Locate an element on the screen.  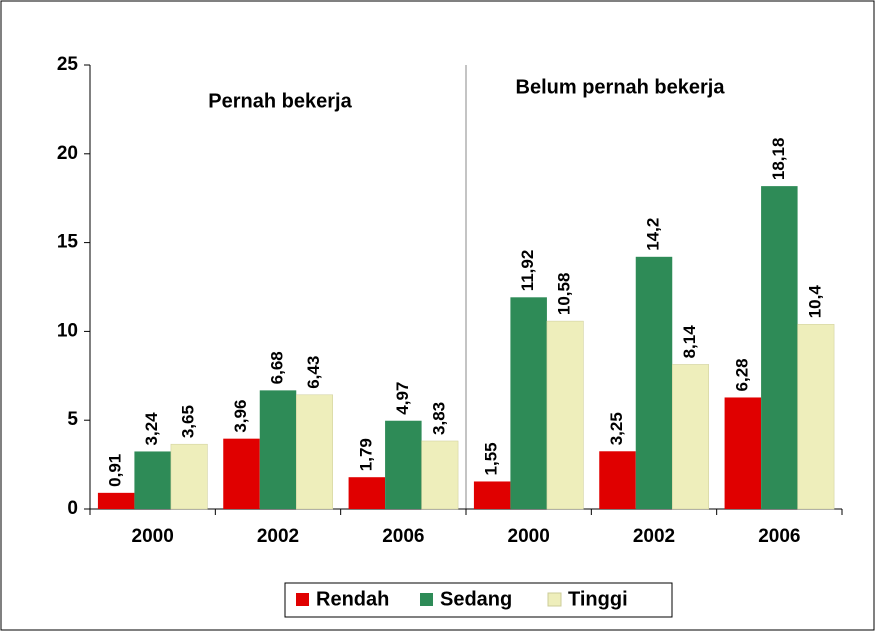
annotation: Belum pernah bekerja is located at coordinates (621, 87).